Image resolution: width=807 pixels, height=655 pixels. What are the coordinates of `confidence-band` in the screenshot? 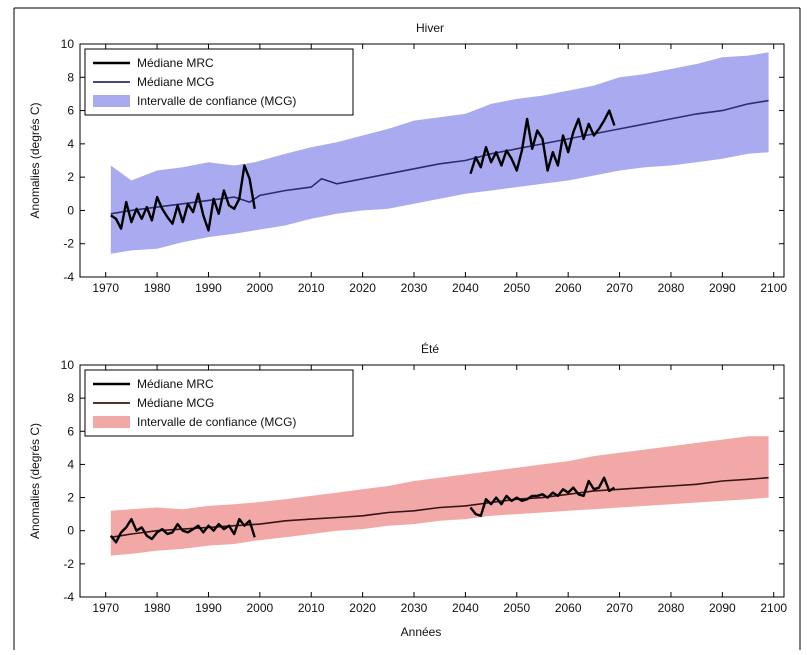 It's located at (439, 496).